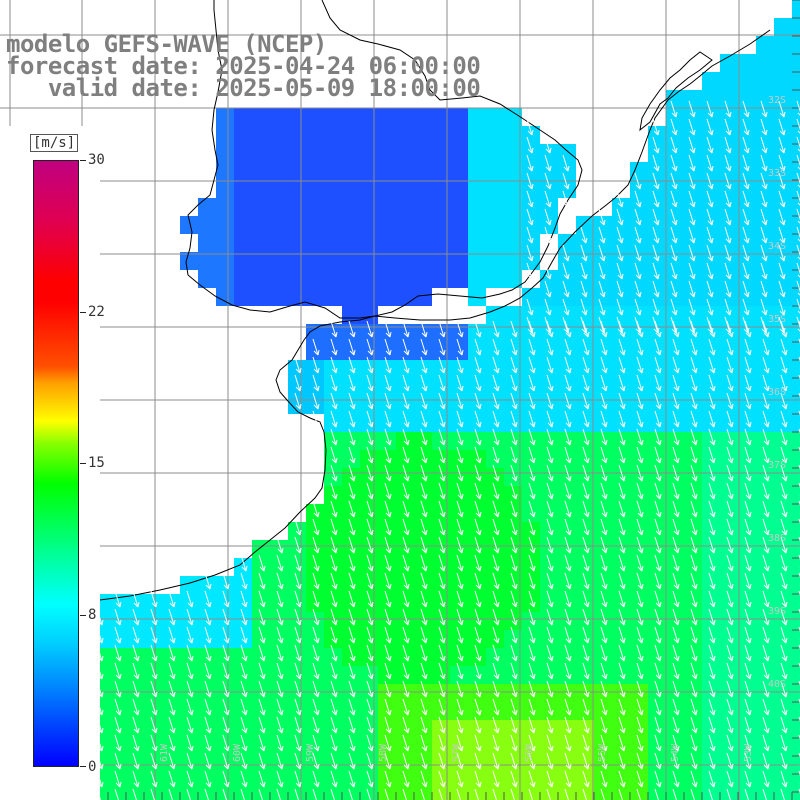 This screenshot has width=800, height=800. What do you see at coordinates (777, 319) in the screenshot?
I see `latitude-label: 35S` at bounding box center [777, 319].